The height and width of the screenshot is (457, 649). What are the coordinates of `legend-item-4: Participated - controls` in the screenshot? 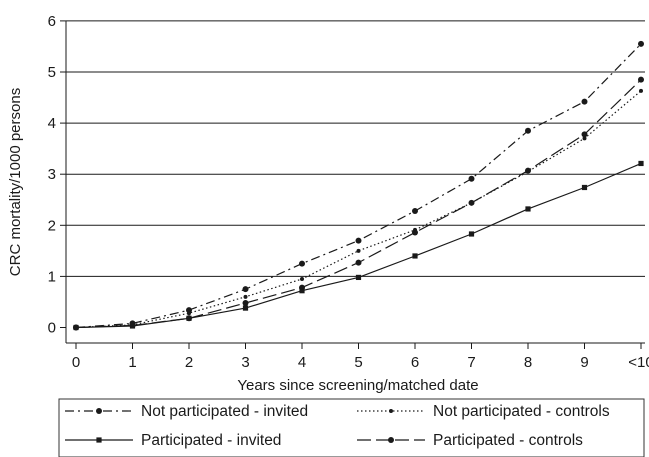 It's located at (470, 440).